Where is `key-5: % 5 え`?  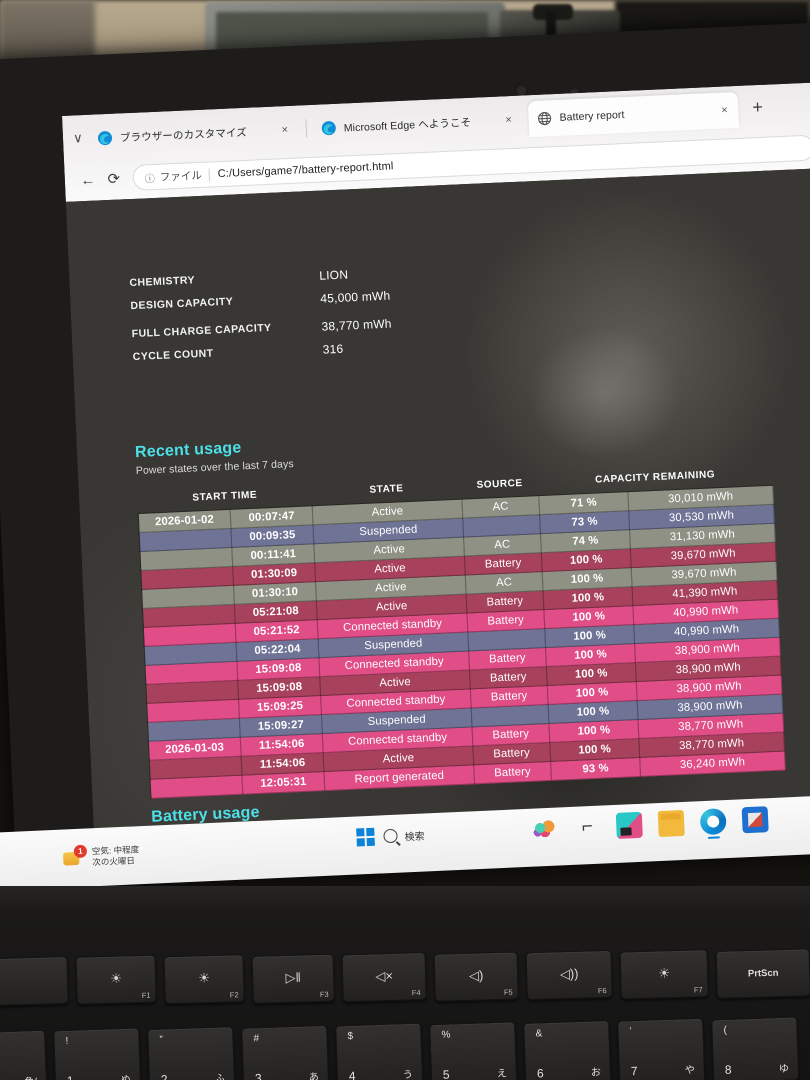
key-5: % 5 え is located at coordinates (473, 1050).